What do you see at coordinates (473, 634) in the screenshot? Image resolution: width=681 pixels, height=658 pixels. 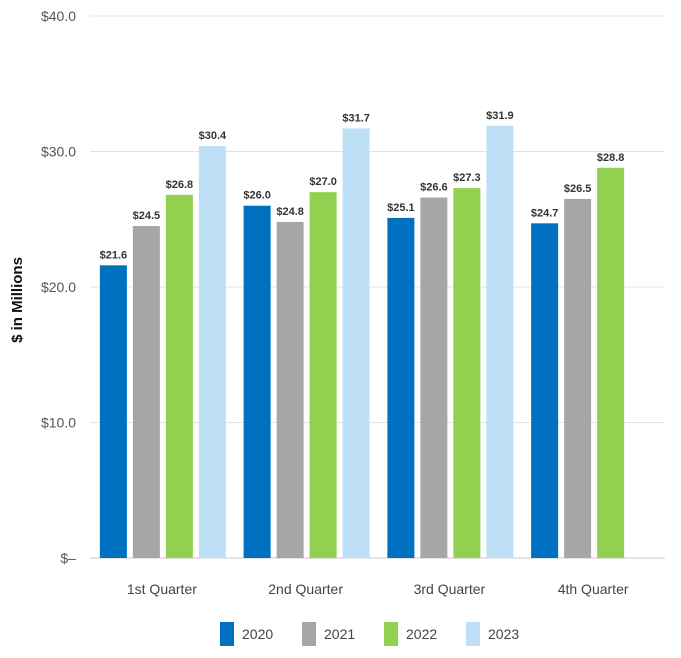 I see `legend-swatch-2023` at bounding box center [473, 634].